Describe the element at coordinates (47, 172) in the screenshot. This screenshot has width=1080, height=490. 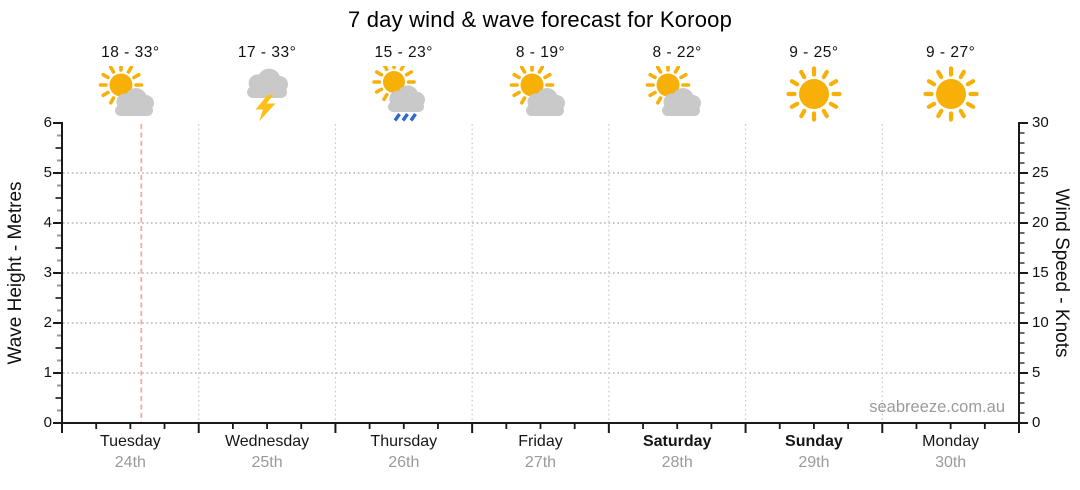
I see `wave-height-tick-label: 5` at that location.